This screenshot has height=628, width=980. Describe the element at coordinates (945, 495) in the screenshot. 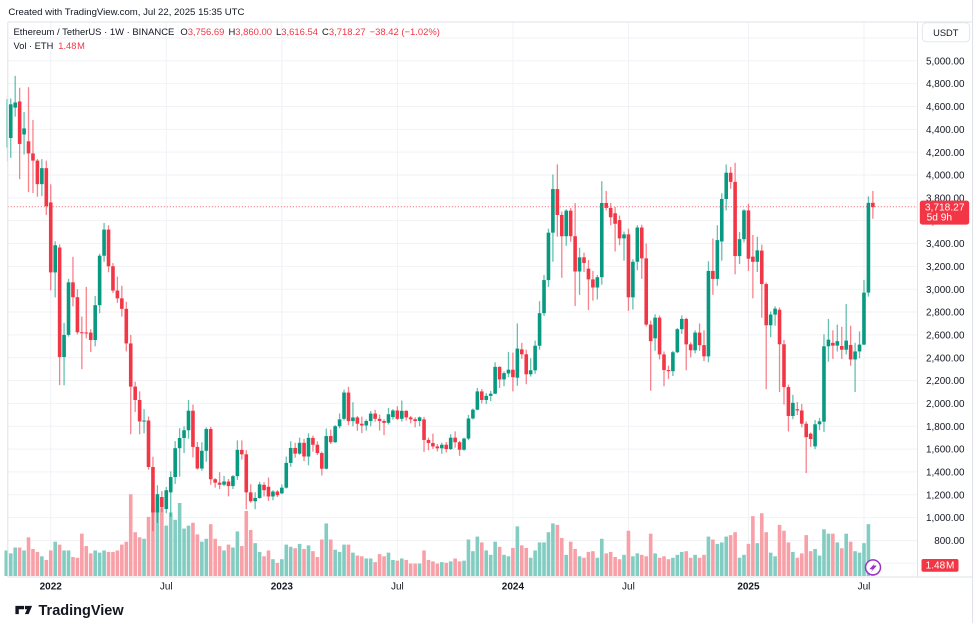

I see `svg-text: 1,200.00` at that location.